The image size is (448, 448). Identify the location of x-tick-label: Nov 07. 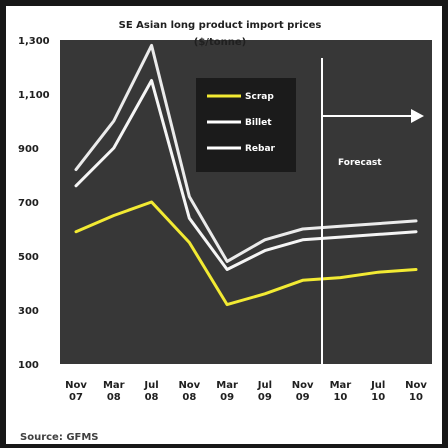
(76, 391).